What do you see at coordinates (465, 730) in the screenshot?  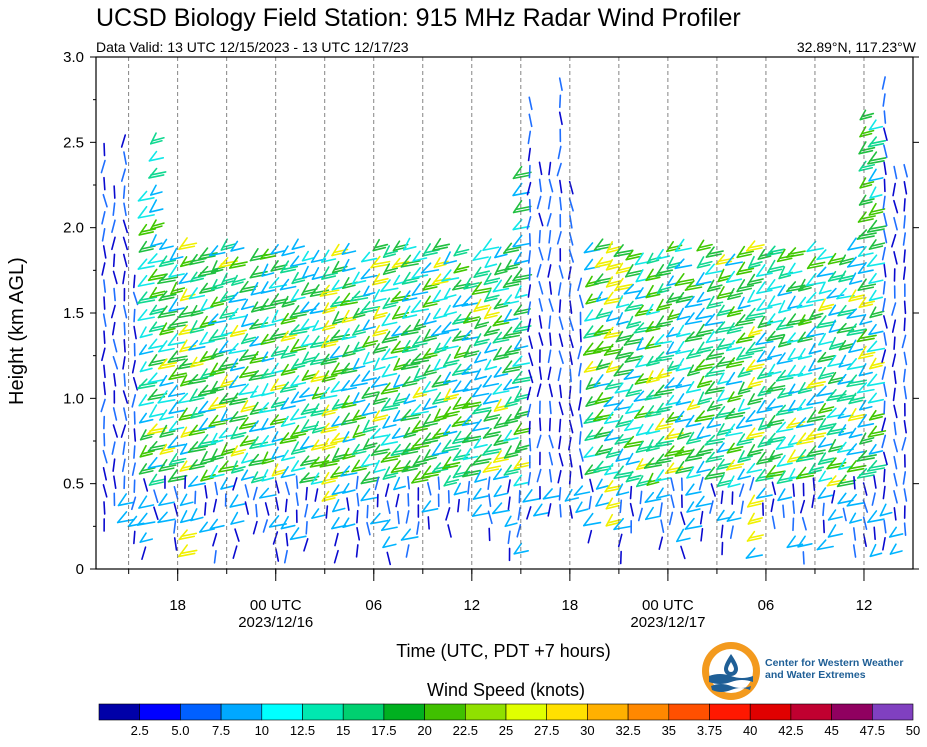 I see `colorbar-label: 22.5` at bounding box center [465, 730].